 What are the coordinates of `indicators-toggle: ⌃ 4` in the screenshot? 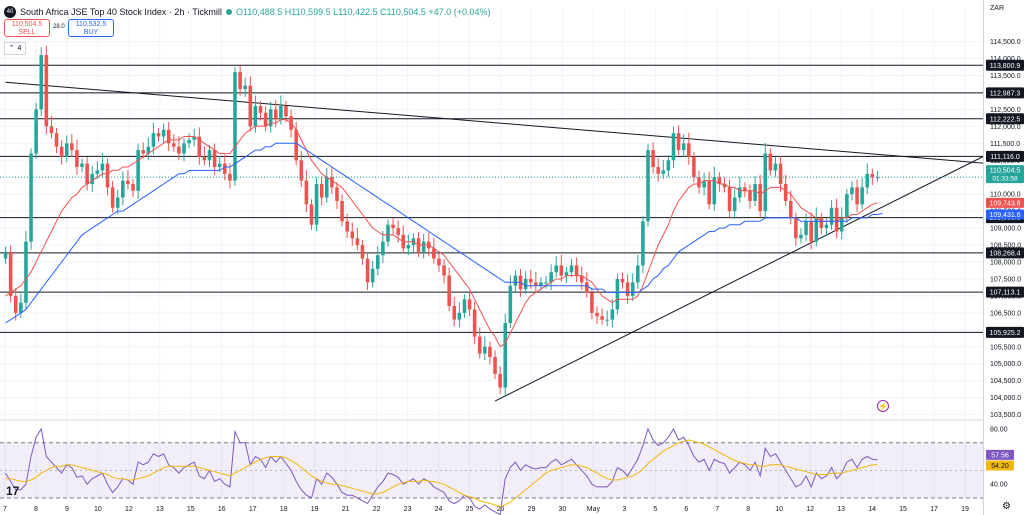 It's located at (15, 48).